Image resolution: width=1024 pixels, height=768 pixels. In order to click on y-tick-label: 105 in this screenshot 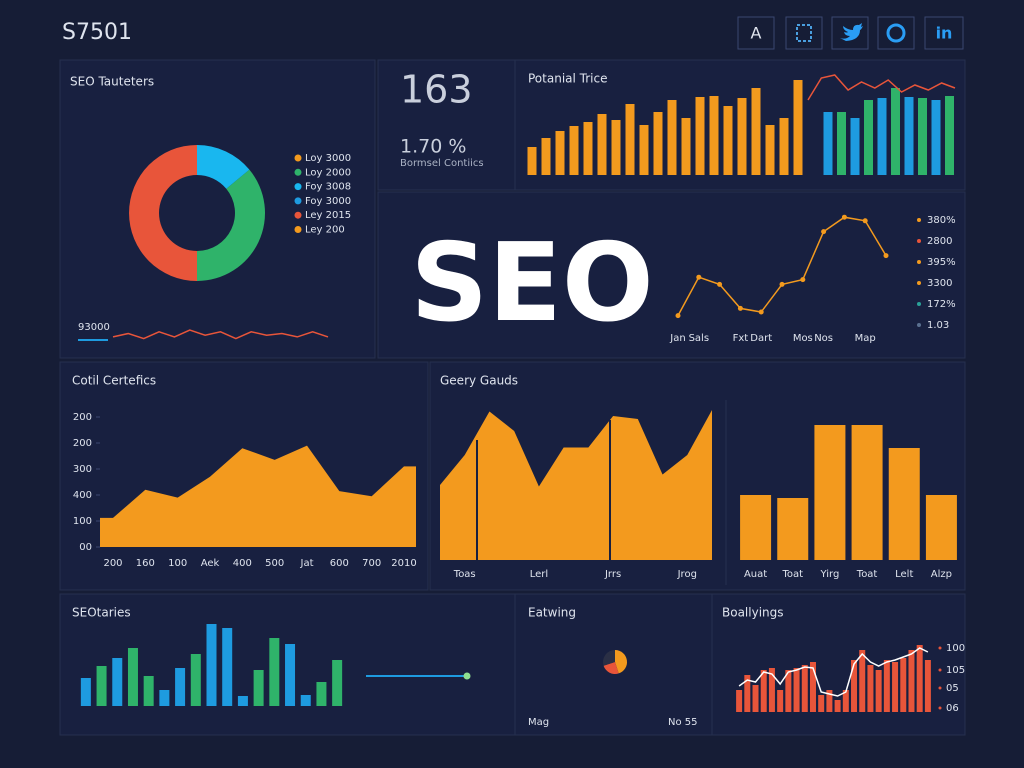, I will do `click(955, 670)`.